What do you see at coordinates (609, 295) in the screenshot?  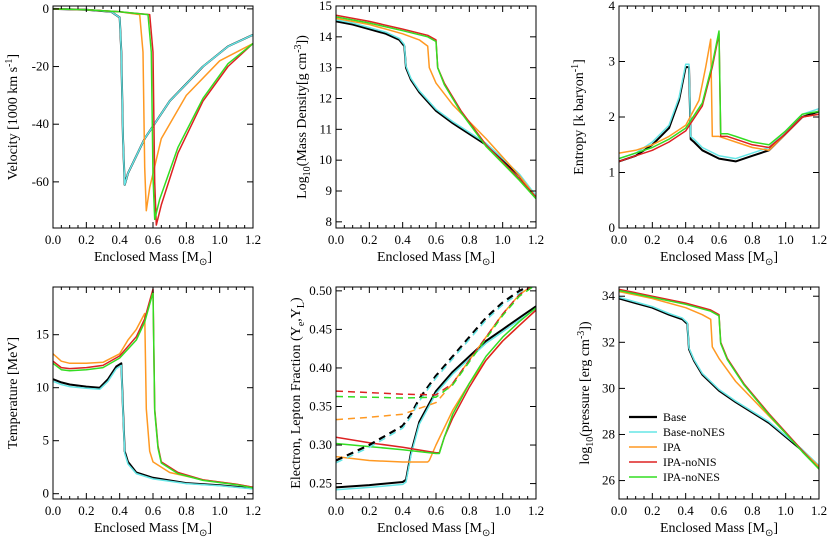 I see `pressure-ytick-label: 34` at bounding box center [609, 295].